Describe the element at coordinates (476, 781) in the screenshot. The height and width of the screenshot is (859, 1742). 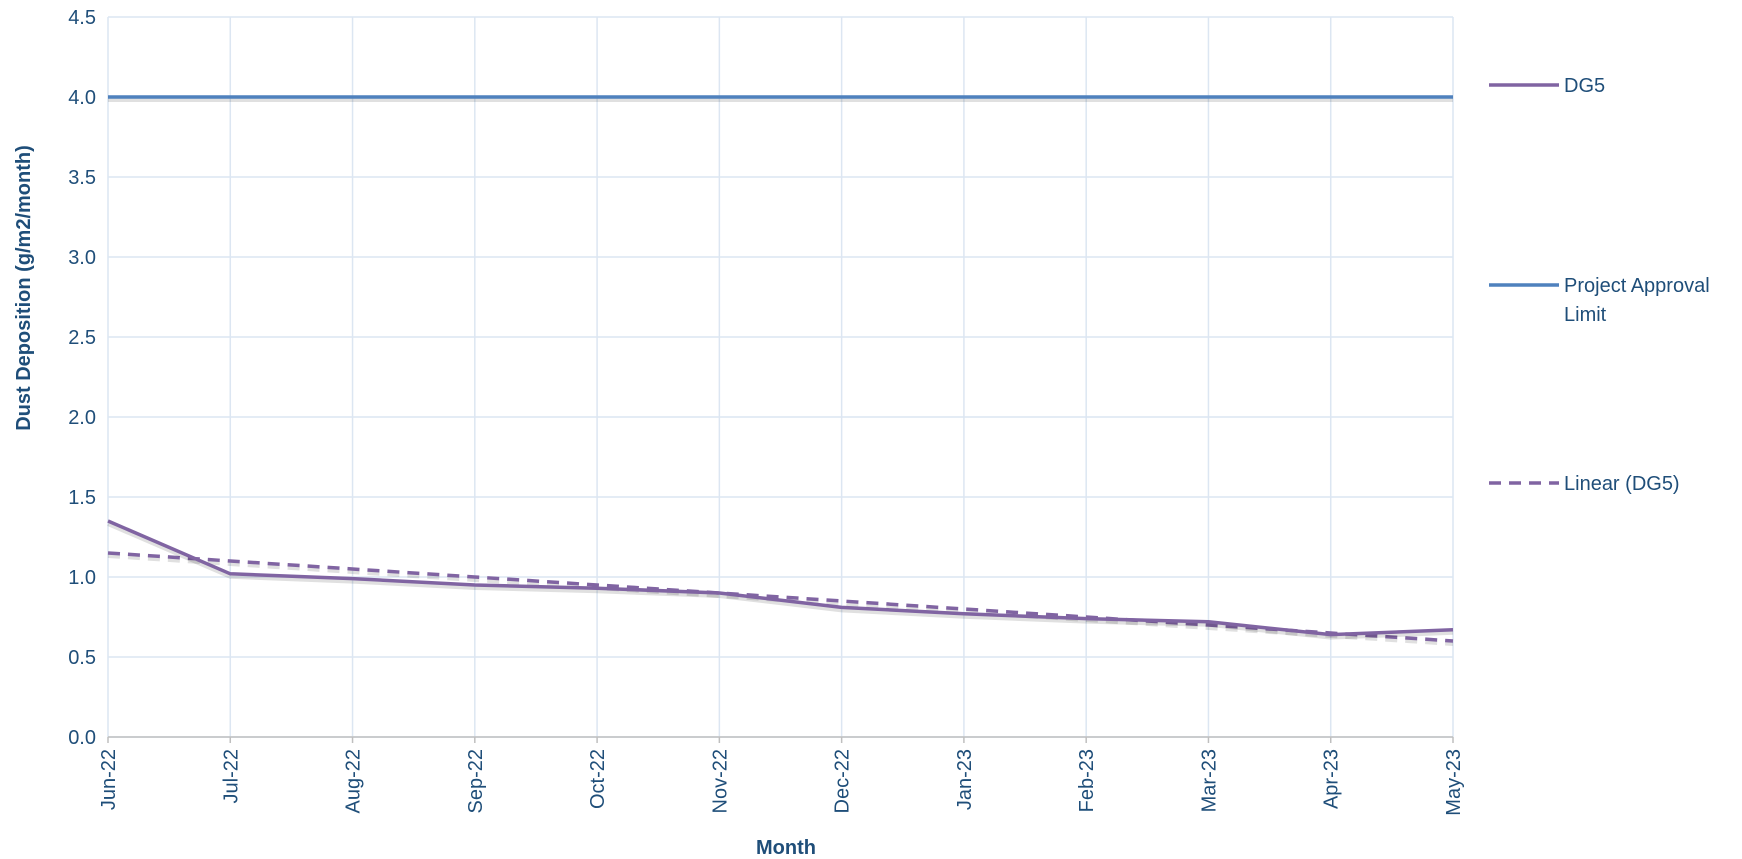
I see `x-tick-label: Sep-22` at that location.